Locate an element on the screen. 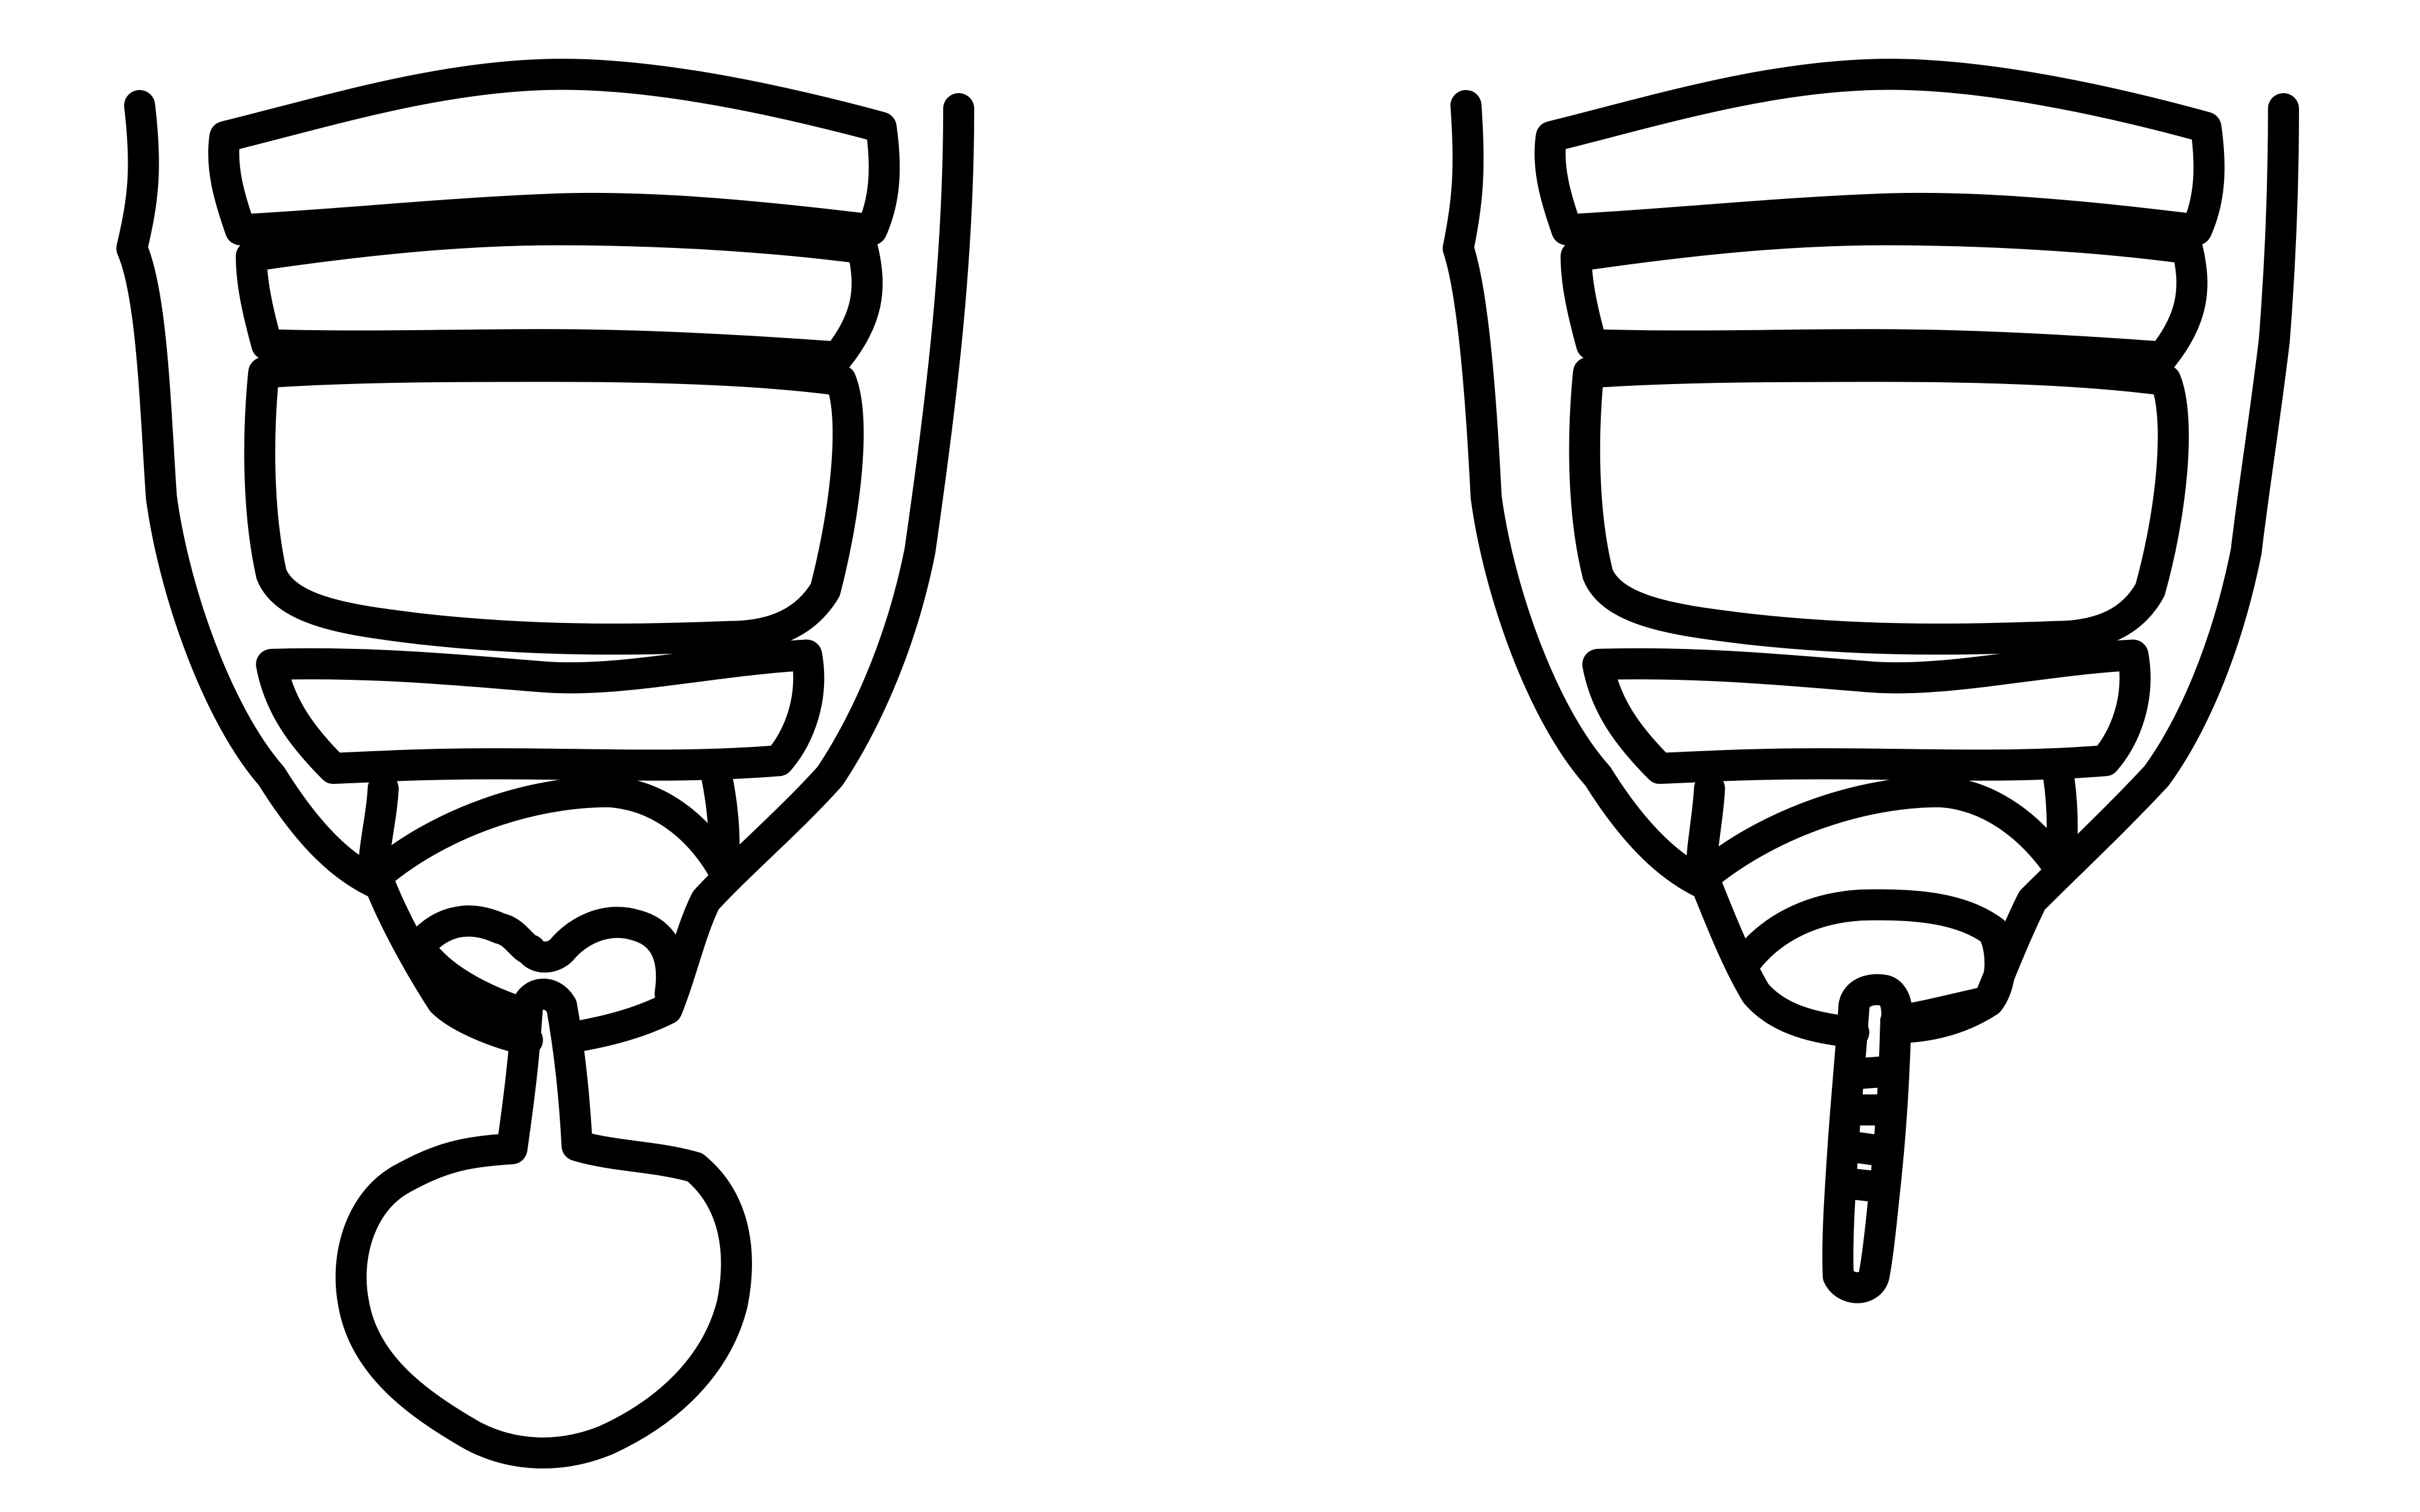  left-ring-cap is located at coordinates (548, 835).